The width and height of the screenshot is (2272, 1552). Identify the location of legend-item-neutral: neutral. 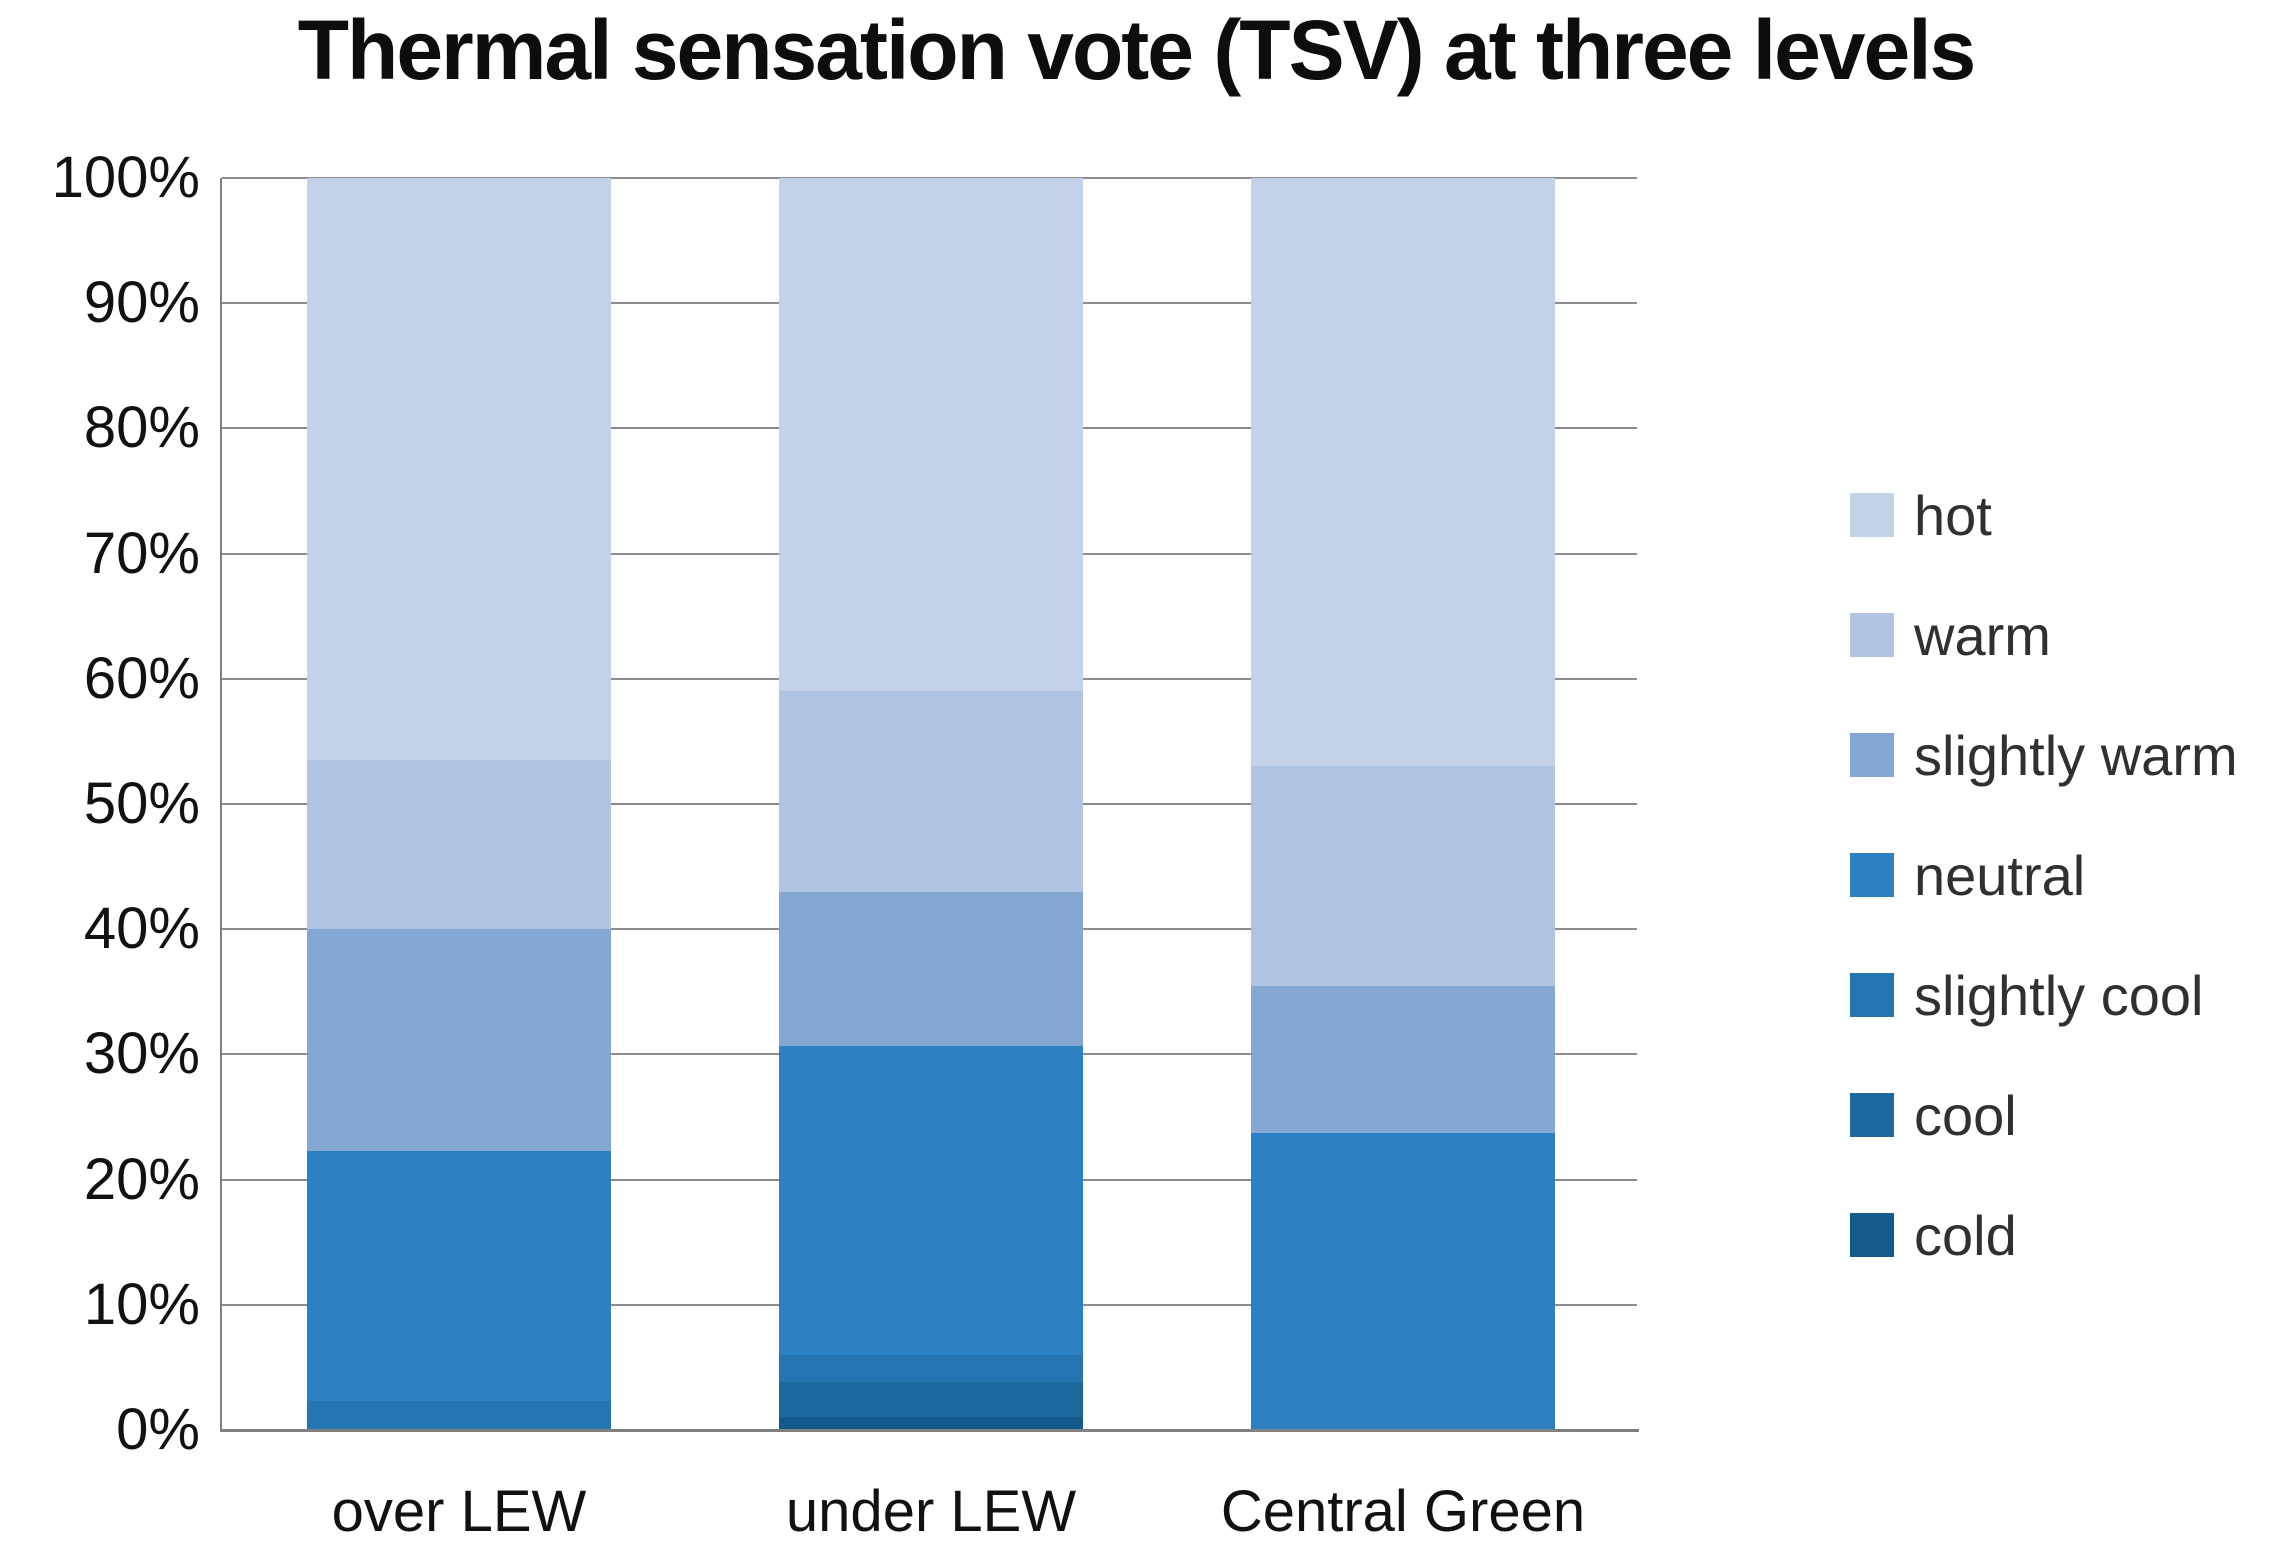
(2044, 875).